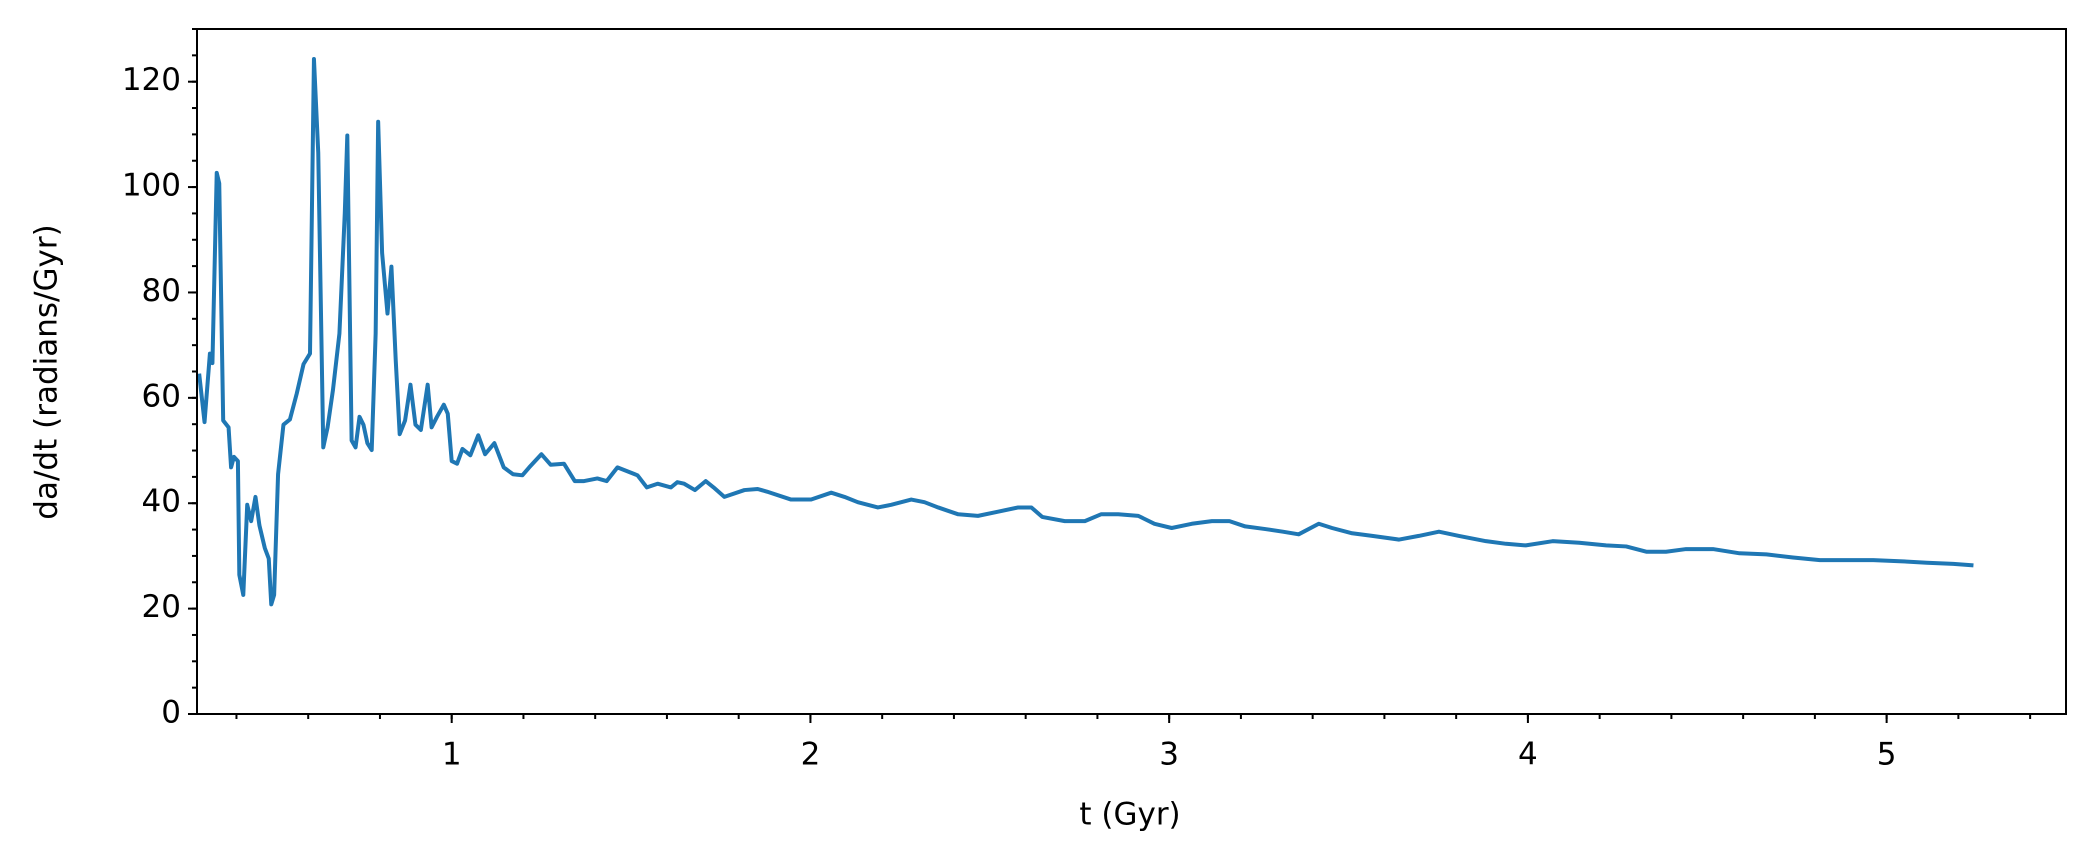  I want to click on y-axis-label: da/dt (radians/Gyr), so click(47, 371).